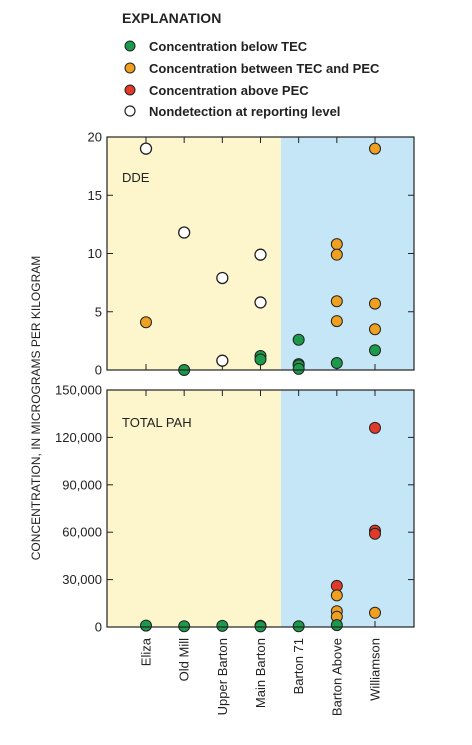 This screenshot has width=472, height=745. I want to click on y-tick-label: 30,000, so click(82, 579).